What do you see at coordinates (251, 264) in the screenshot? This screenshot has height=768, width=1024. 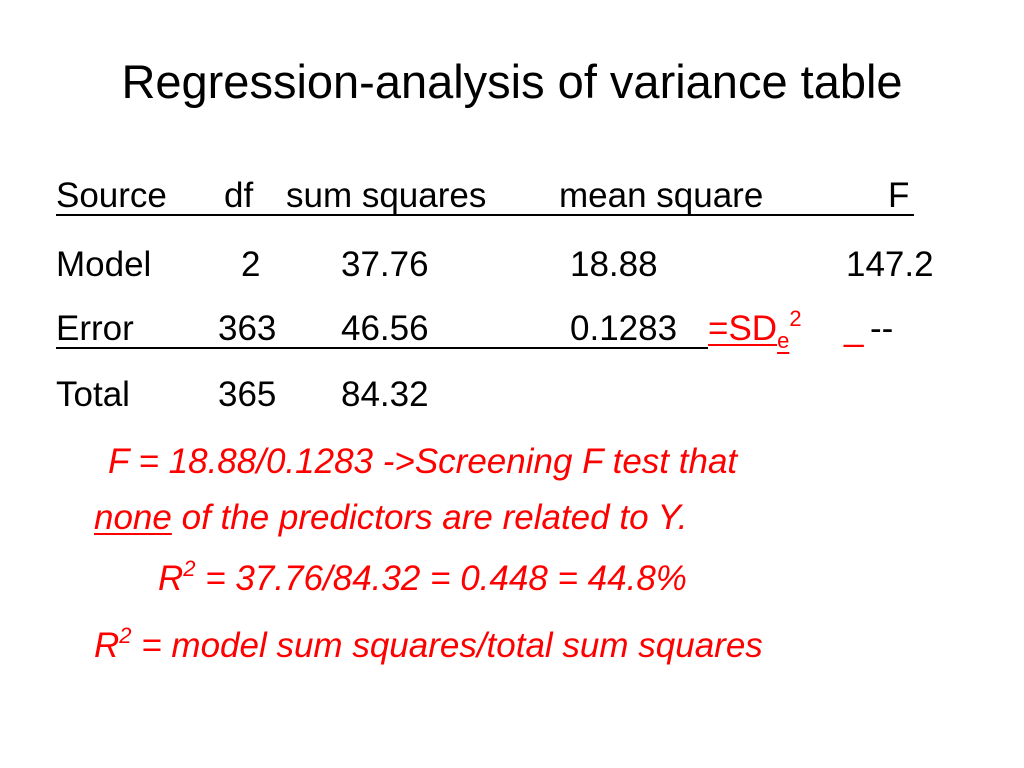 I see `cell-df: 2` at bounding box center [251, 264].